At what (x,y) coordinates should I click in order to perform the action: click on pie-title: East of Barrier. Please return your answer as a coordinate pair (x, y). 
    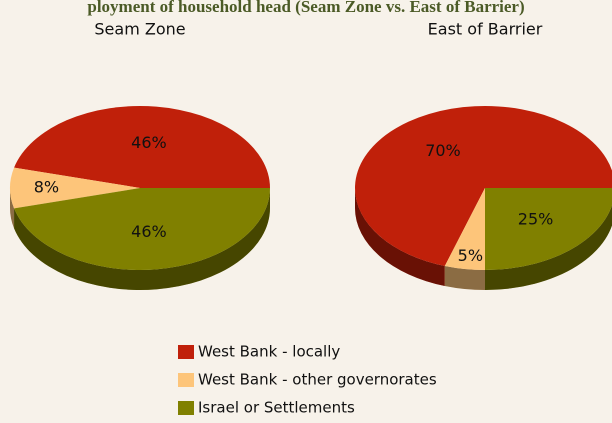
    Looking at the image, I should click on (485, 29).